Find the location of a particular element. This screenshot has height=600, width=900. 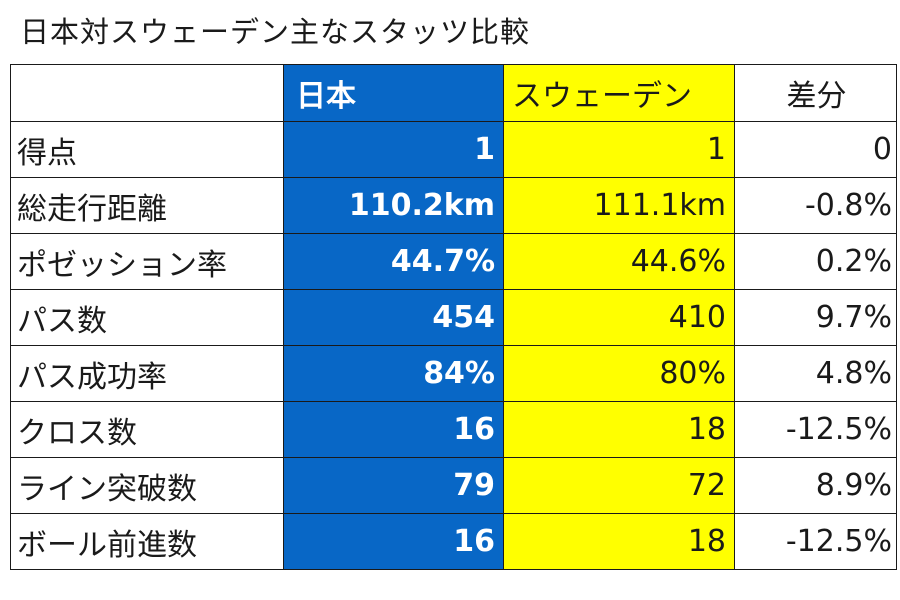

header-diff-cell: 差分 is located at coordinates (815, 93).